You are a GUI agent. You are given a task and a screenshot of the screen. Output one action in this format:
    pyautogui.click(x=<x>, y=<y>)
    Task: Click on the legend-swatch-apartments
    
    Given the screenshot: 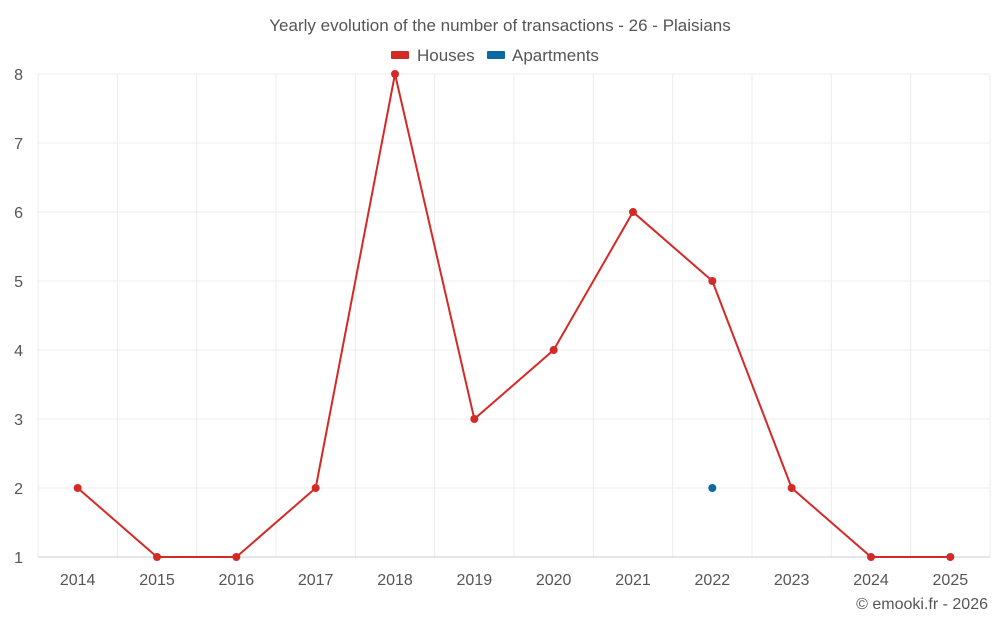 What is the action you would take?
    pyautogui.click(x=496, y=55)
    